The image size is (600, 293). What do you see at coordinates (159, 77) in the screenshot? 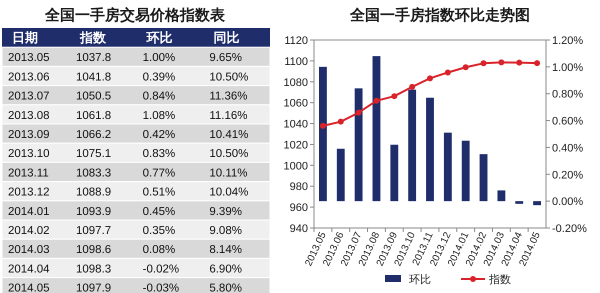
I see `data-label: 0.39%` at bounding box center [159, 77].